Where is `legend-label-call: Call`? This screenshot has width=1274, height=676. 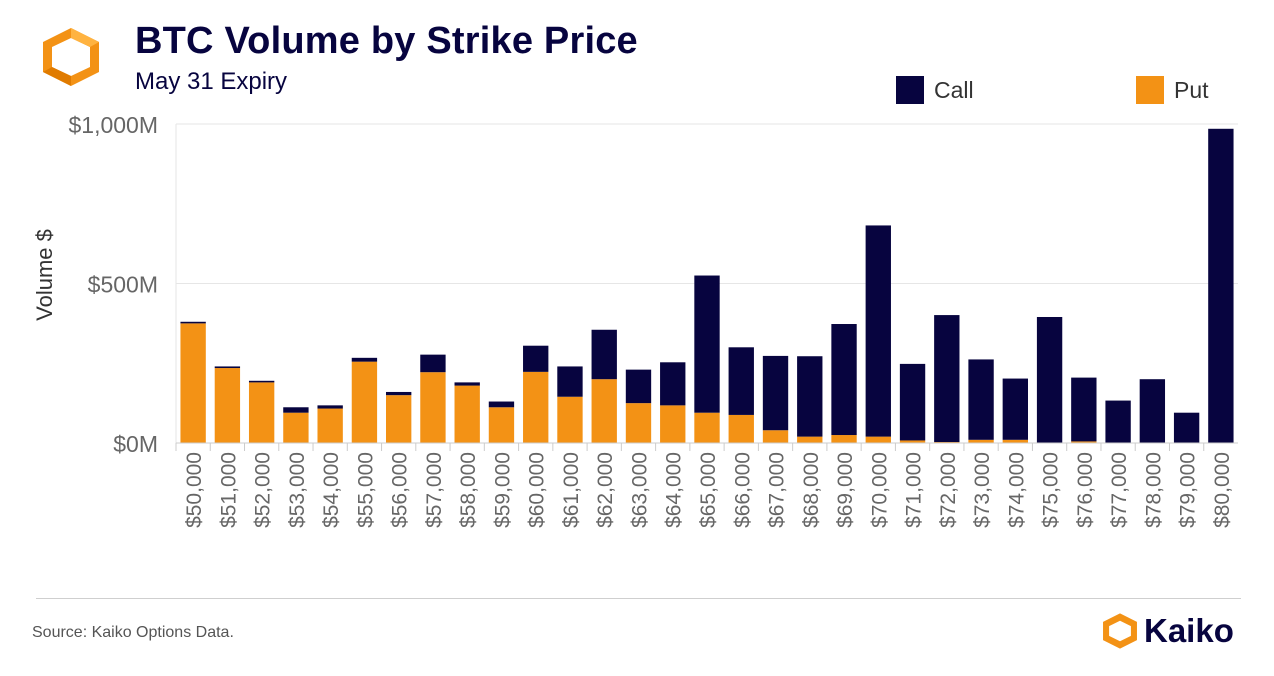
legend-label-call: Call is located at coordinates (954, 90).